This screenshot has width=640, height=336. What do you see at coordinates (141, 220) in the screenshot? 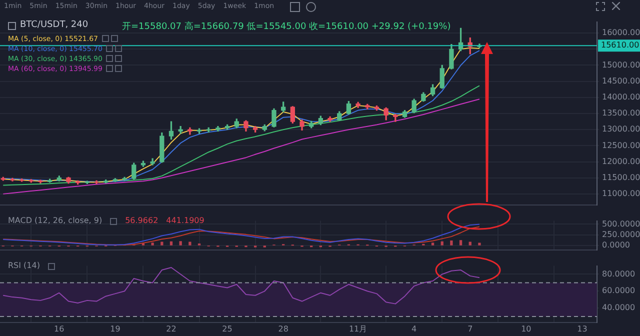
I see `annotation: 56.9662` at bounding box center [141, 220].